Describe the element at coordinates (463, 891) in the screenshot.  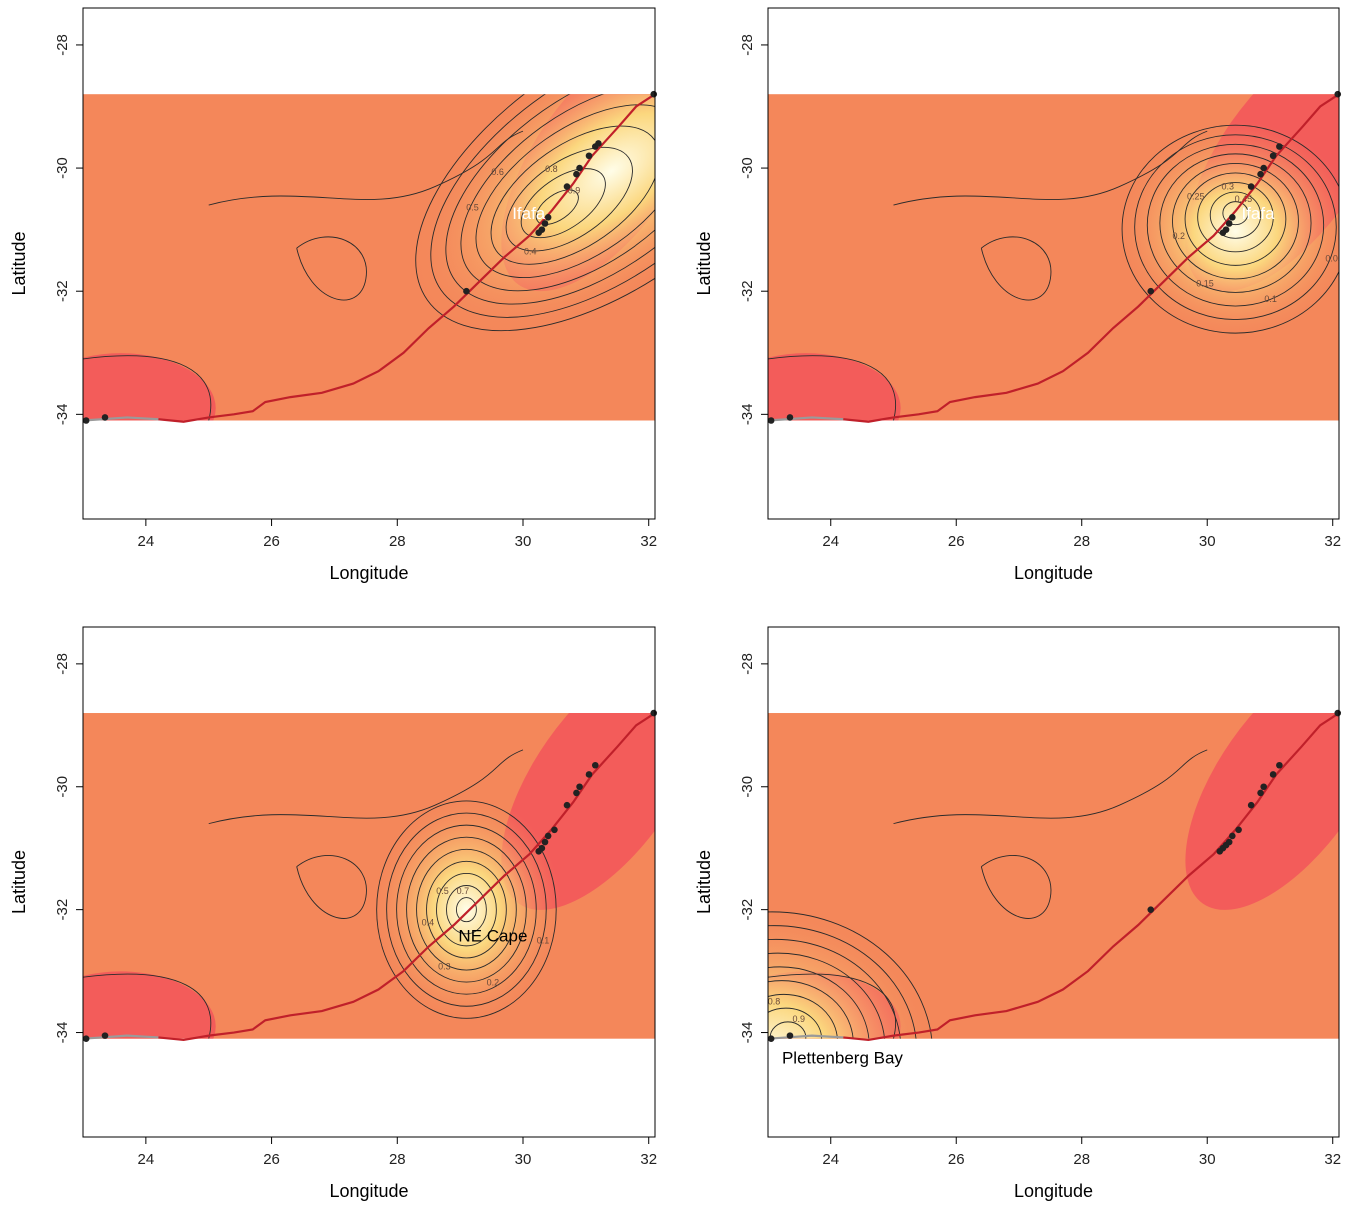
I see `contour-label: 0.7` at that location.